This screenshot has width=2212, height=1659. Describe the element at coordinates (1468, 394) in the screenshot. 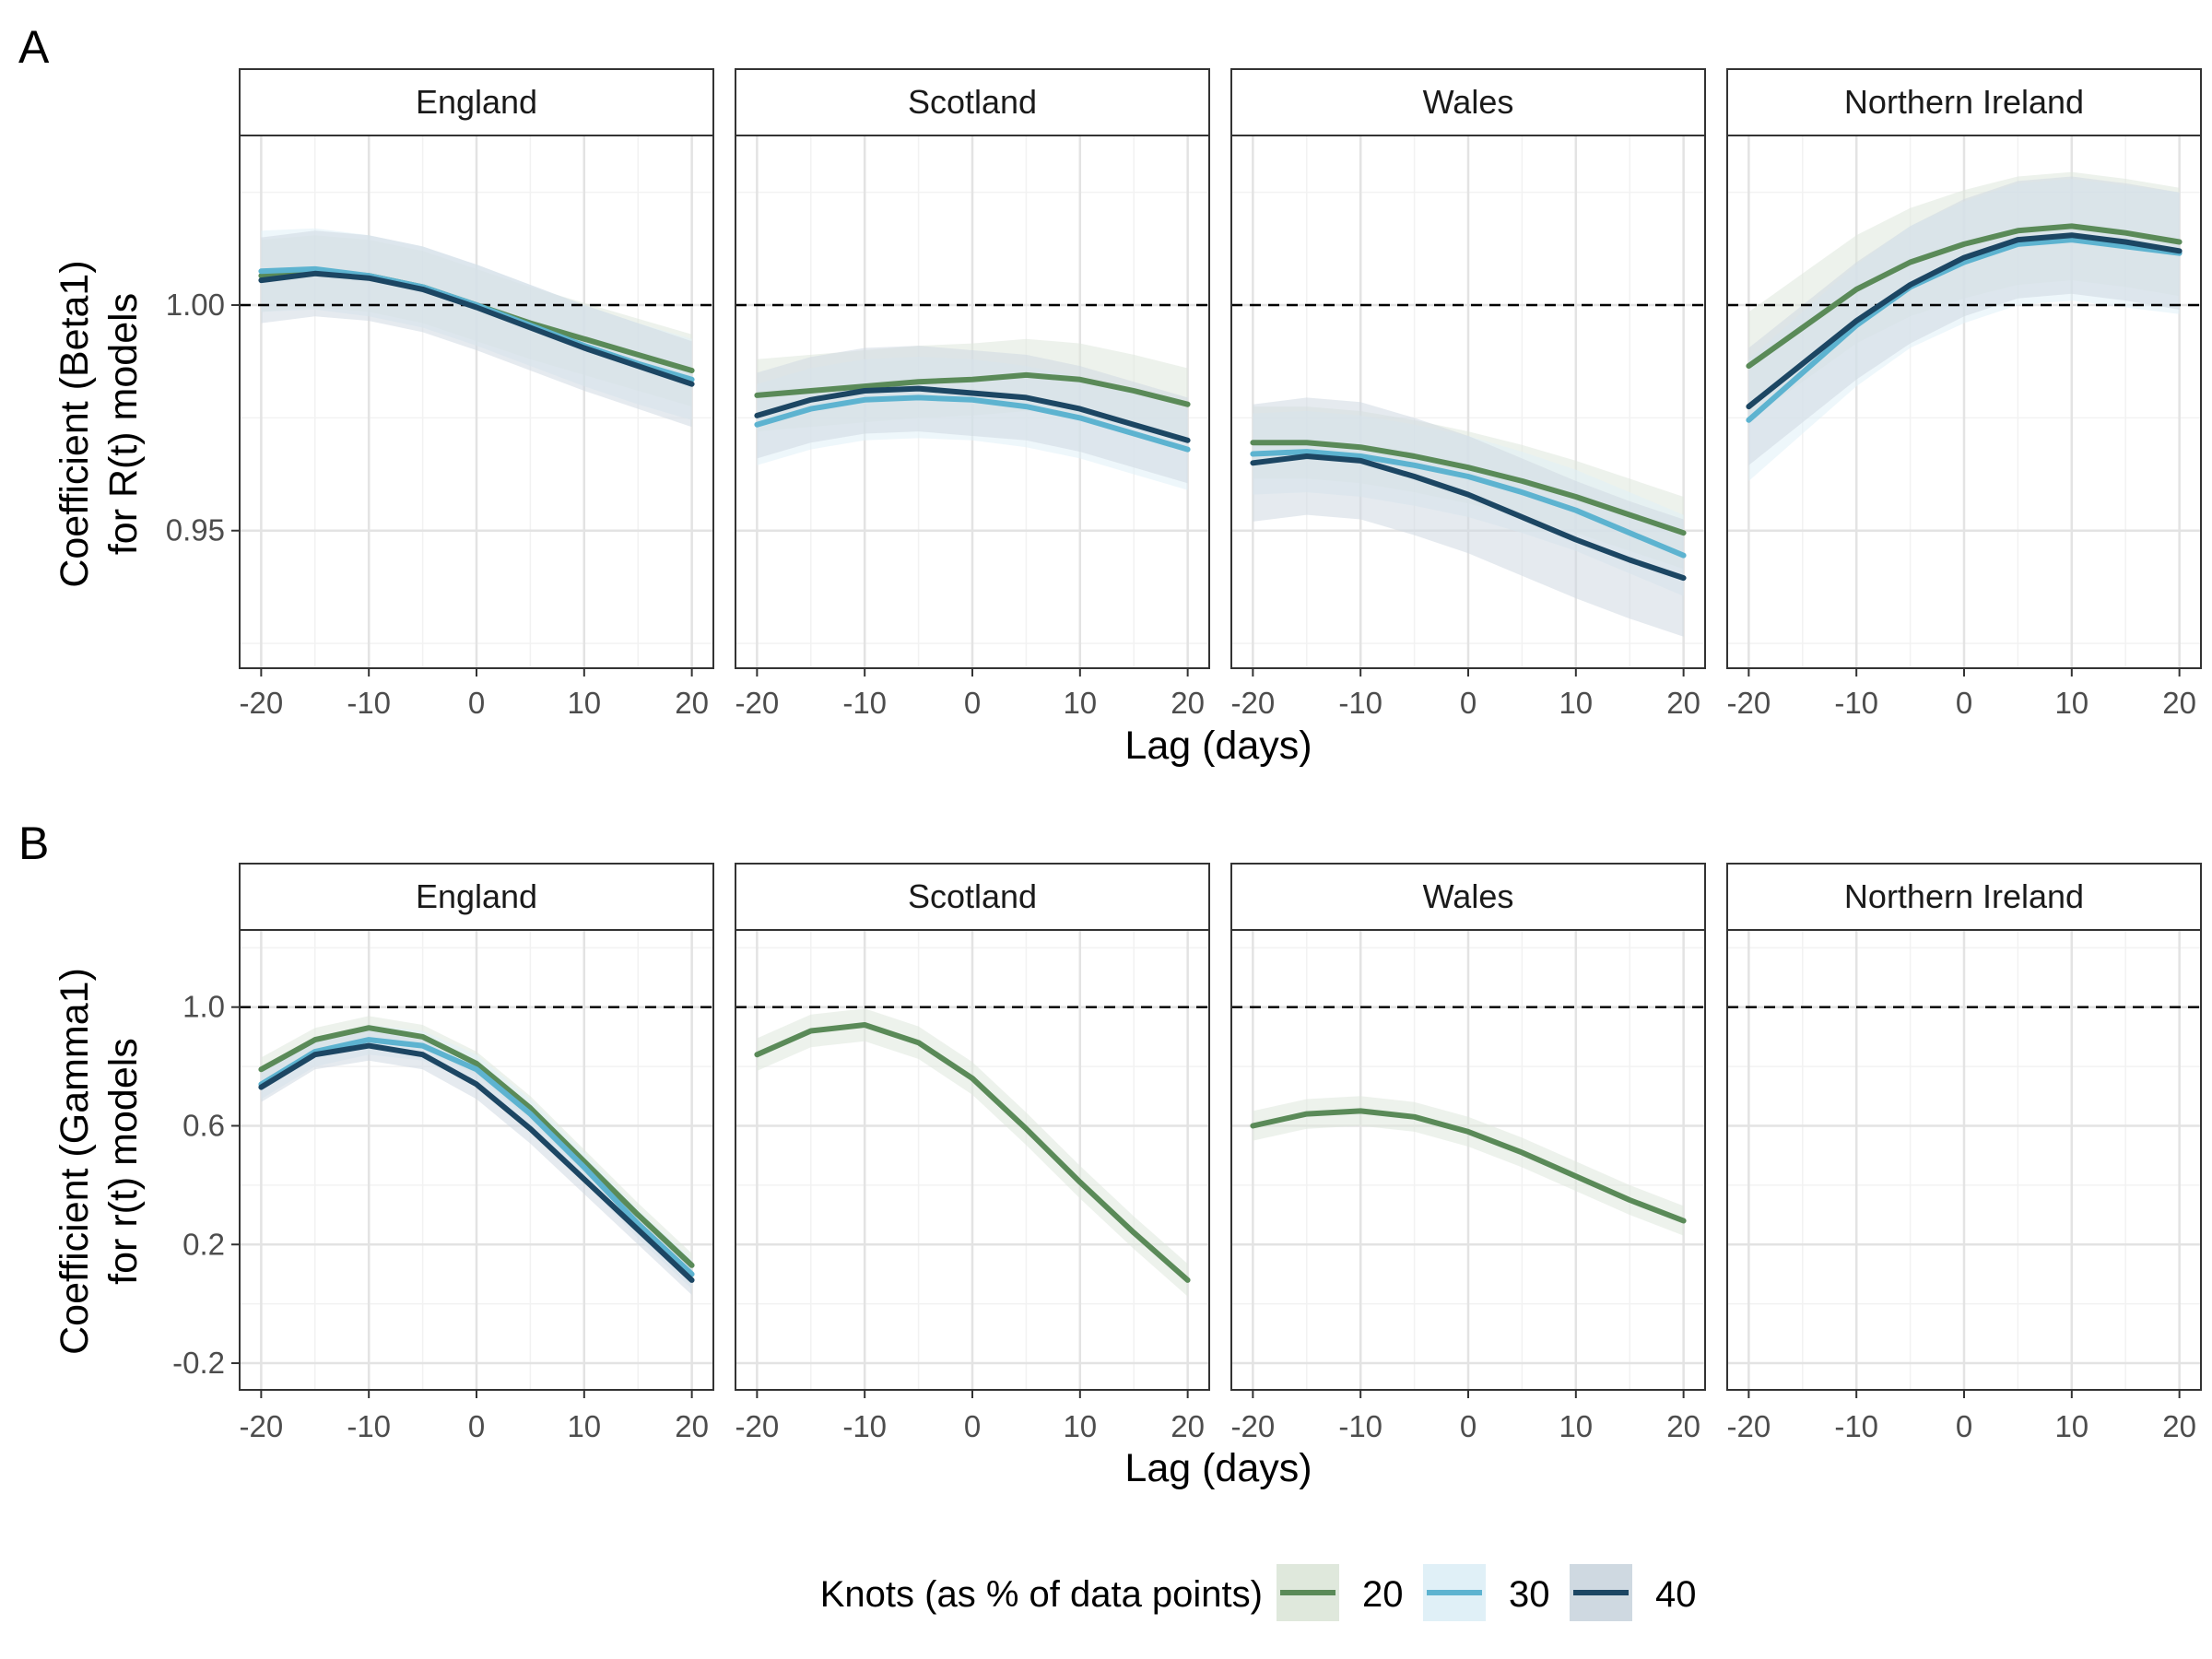

I see `facet-a-wales: Wales -20 -10 0 10 20` at that location.